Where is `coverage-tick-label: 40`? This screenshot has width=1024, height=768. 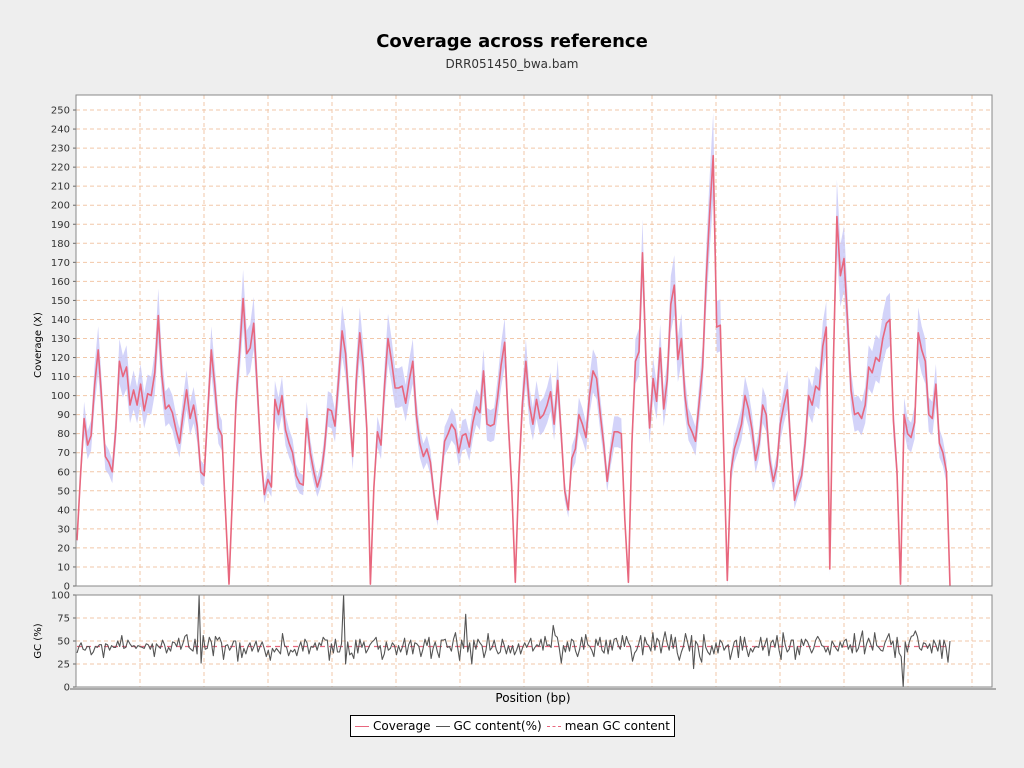
coverage-tick-label: 40 is located at coordinates (63, 510).